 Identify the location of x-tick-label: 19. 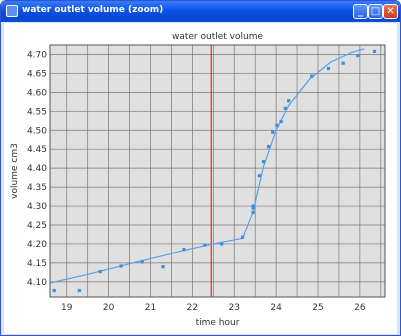
(67, 308).